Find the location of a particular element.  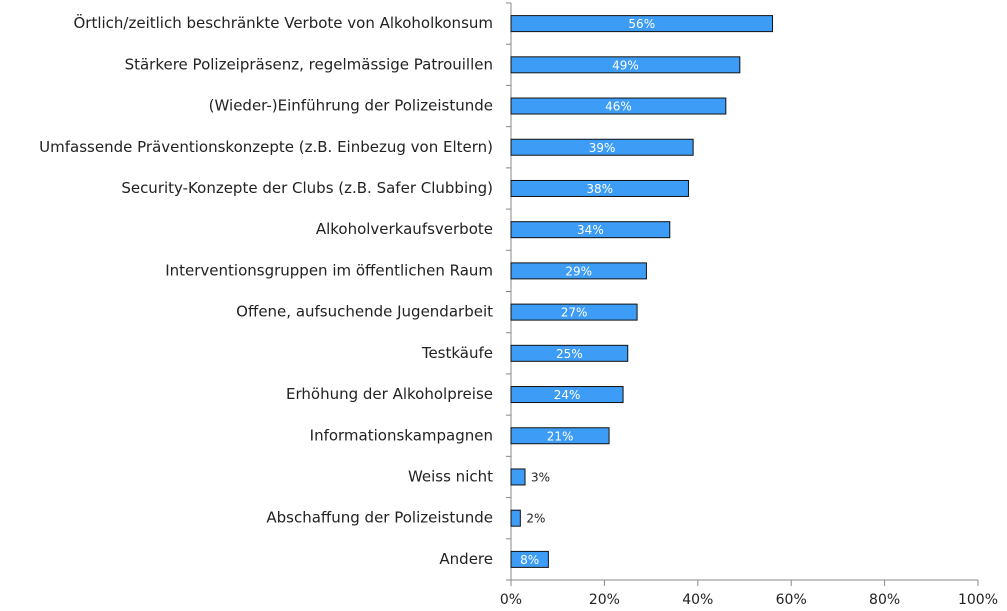

value-label: 21% is located at coordinates (560, 436).